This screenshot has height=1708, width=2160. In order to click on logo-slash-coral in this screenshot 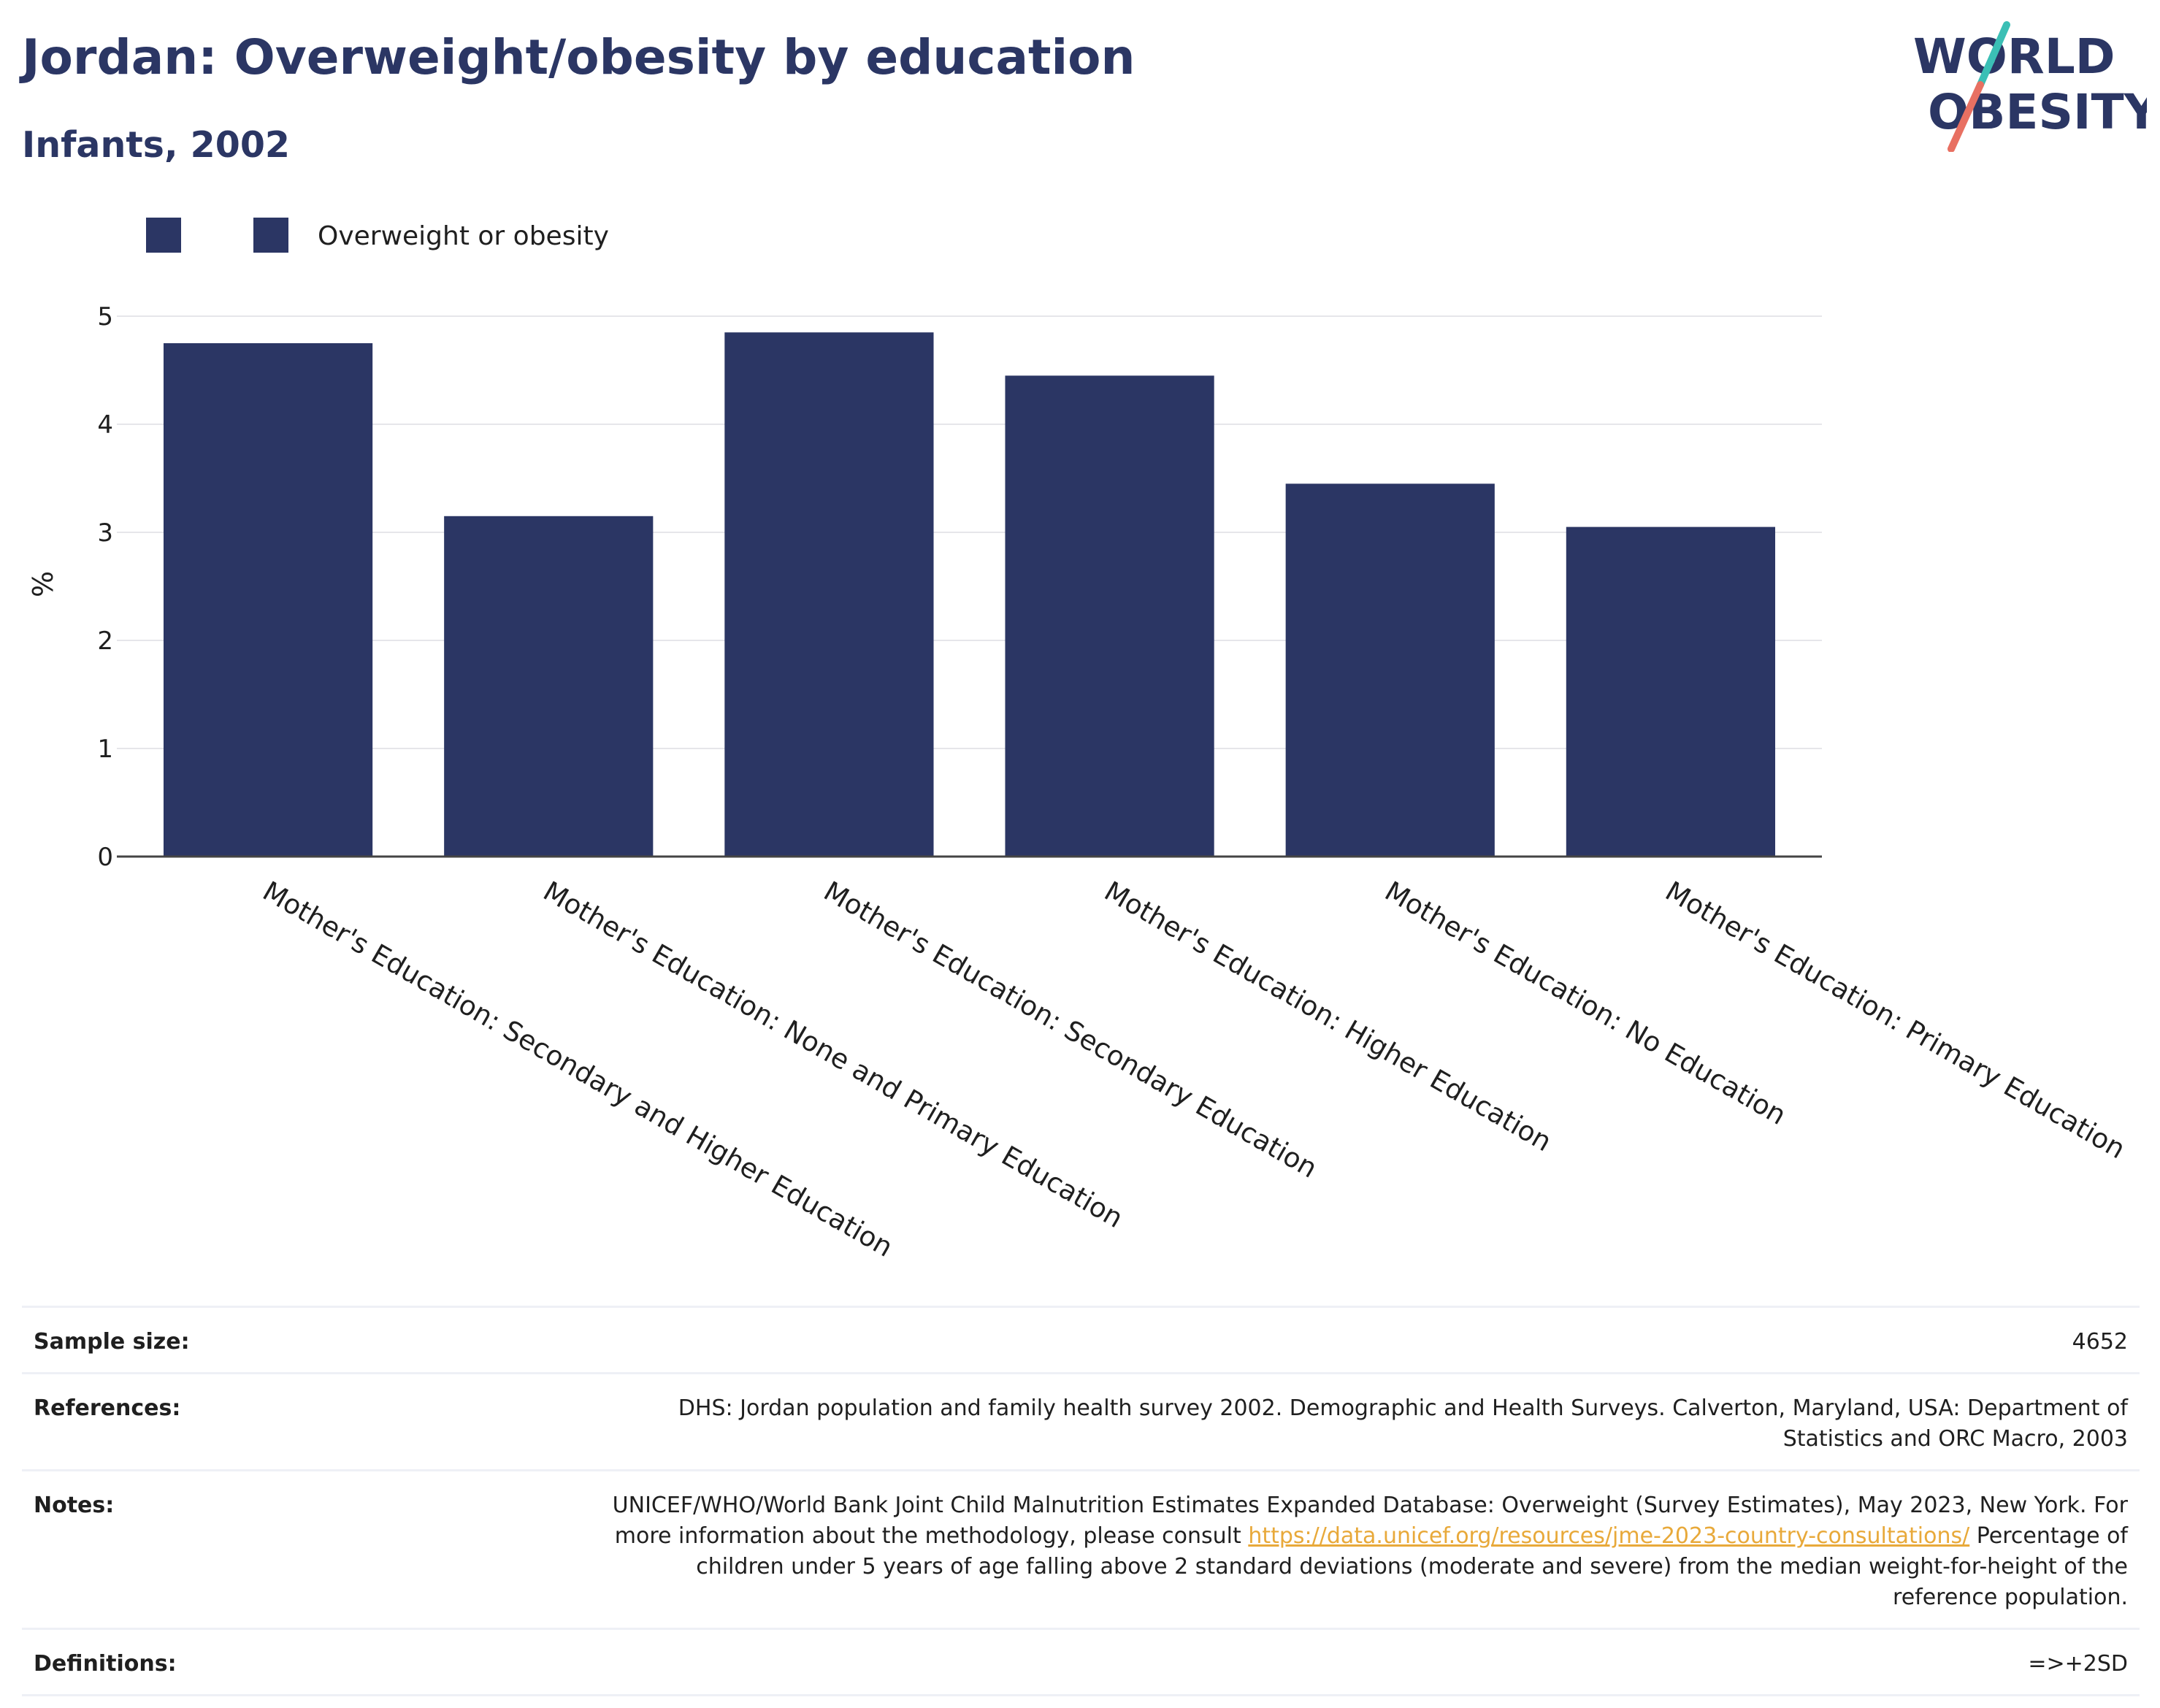, I will do `click(1966, 116)`.